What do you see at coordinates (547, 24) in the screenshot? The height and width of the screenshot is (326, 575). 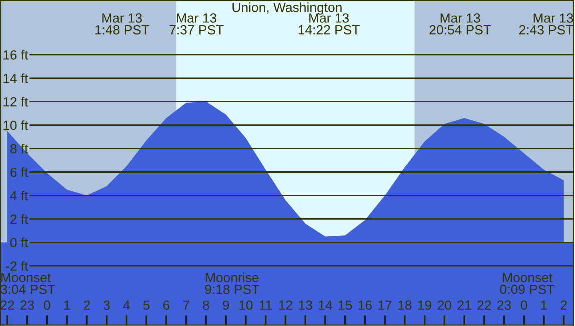 I see `annotation: Mar 13 2:43 PST` at bounding box center [547, 24].